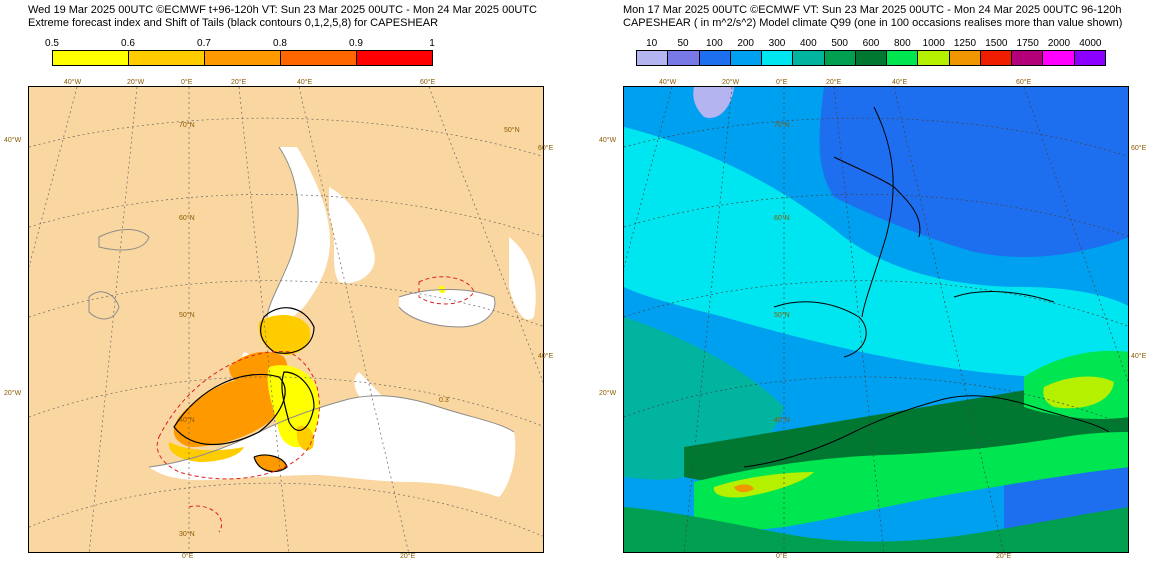 This screenshot has width=1152, height=564. What do you see at coordinates (1059, 43) in the screenshot?
I see `climate-tick: 2000` at bounding box center [1059, 43].